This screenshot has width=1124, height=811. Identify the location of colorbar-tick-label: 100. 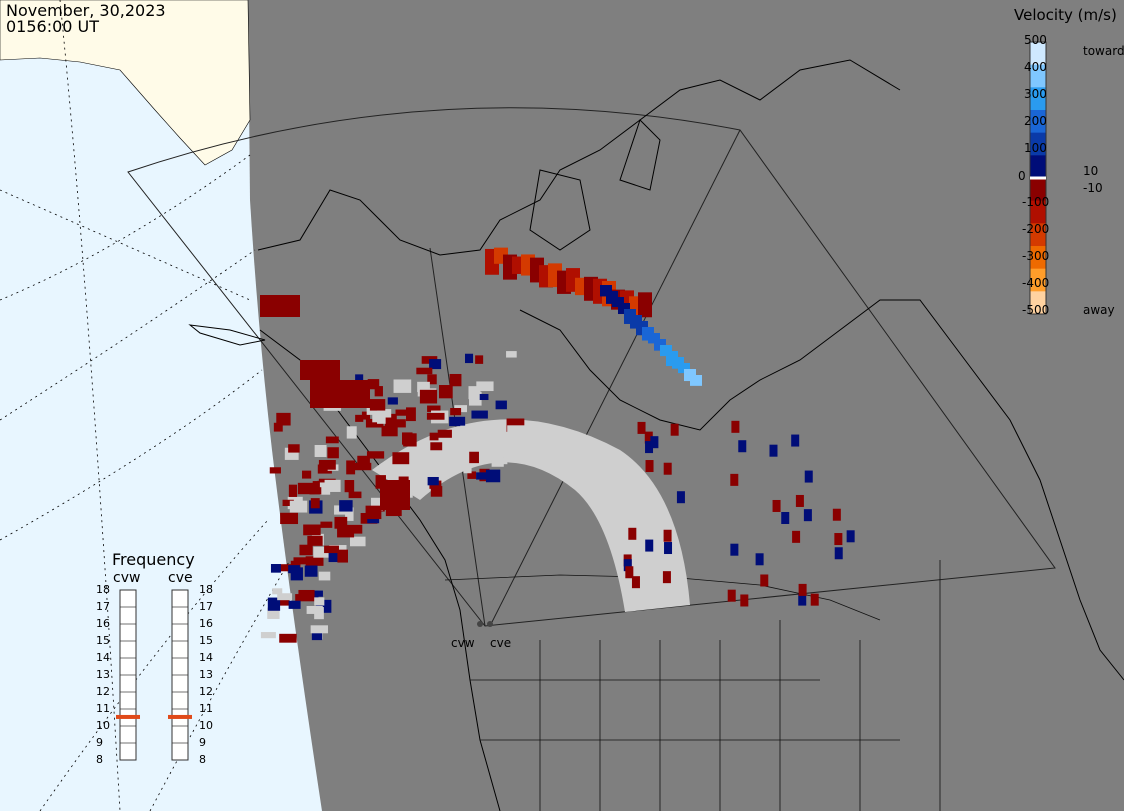
(1035, 148).